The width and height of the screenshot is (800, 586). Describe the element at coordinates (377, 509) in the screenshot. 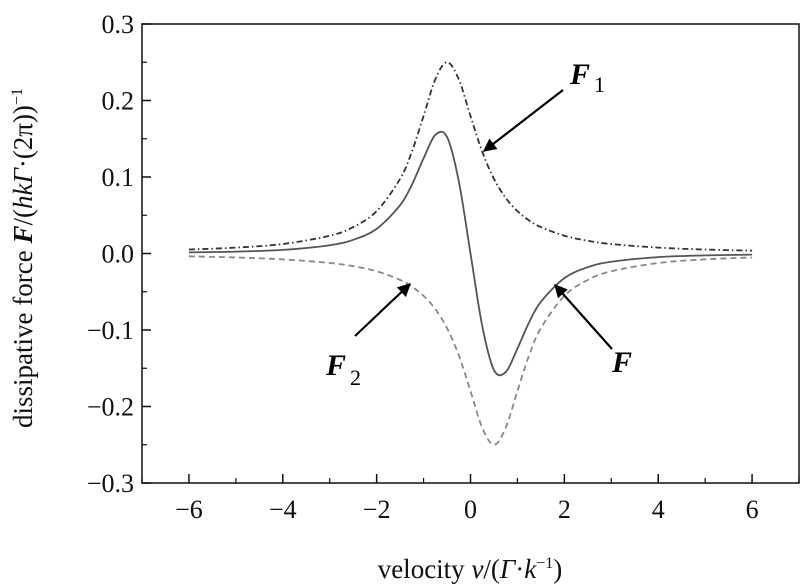

I see `x-tick-label: −2` at that location.